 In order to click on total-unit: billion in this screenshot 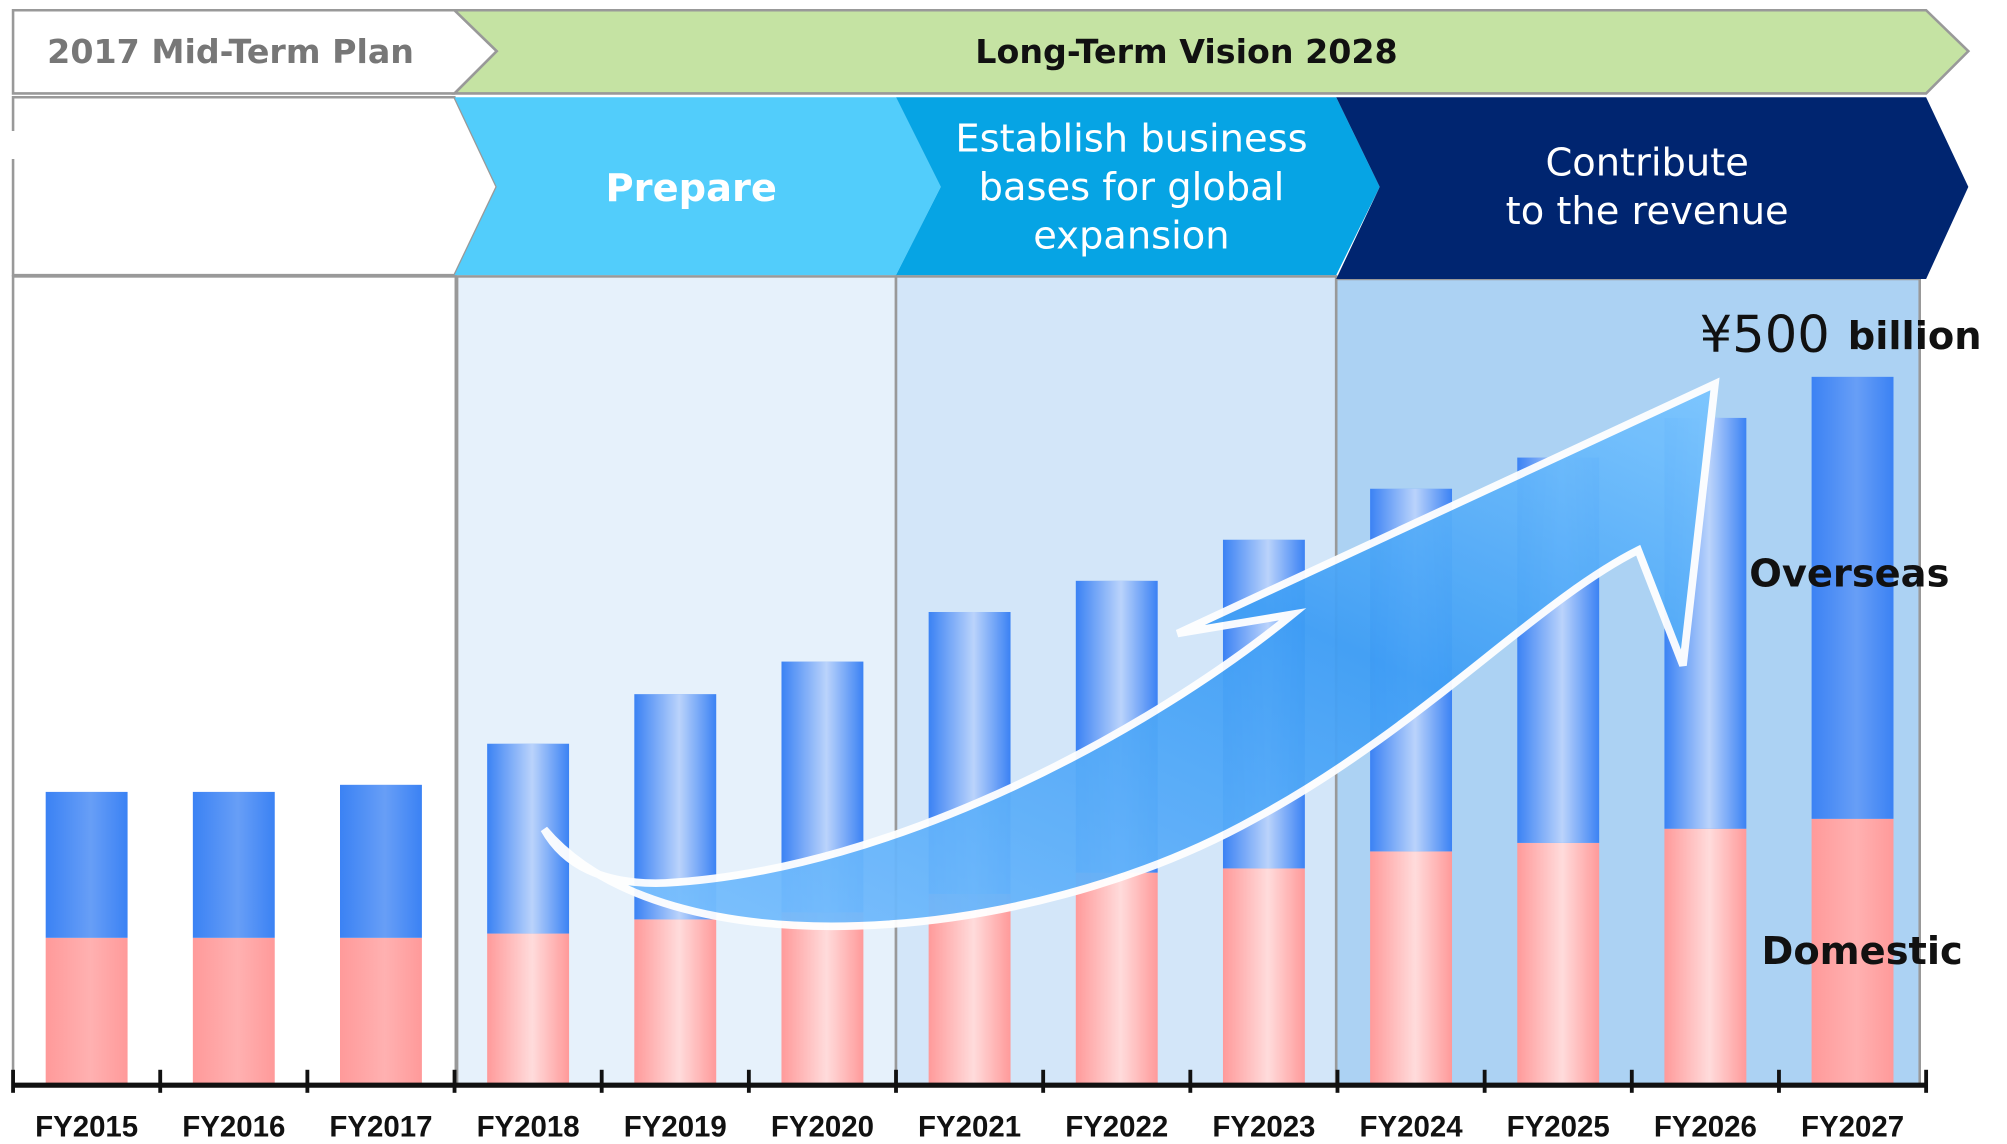, I will do `click(1915, 335)`.